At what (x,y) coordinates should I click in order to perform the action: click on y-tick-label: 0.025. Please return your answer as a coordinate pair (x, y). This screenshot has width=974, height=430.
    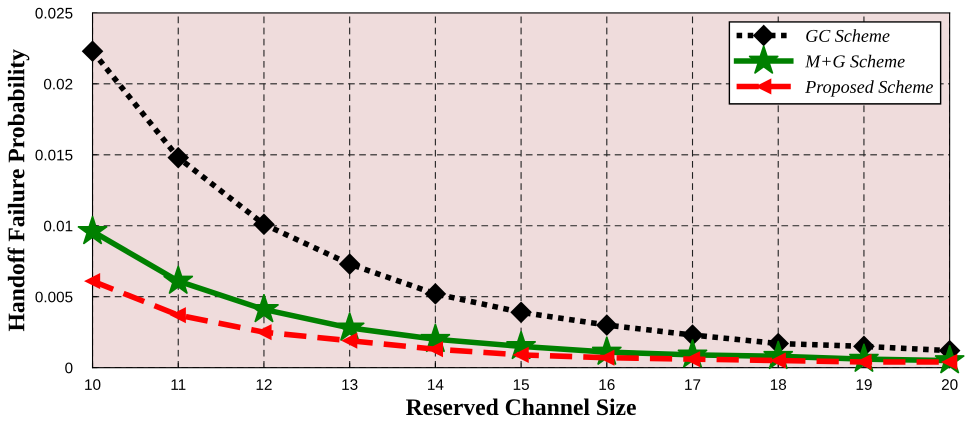
    Looking at the image, I should click on (53, 13).